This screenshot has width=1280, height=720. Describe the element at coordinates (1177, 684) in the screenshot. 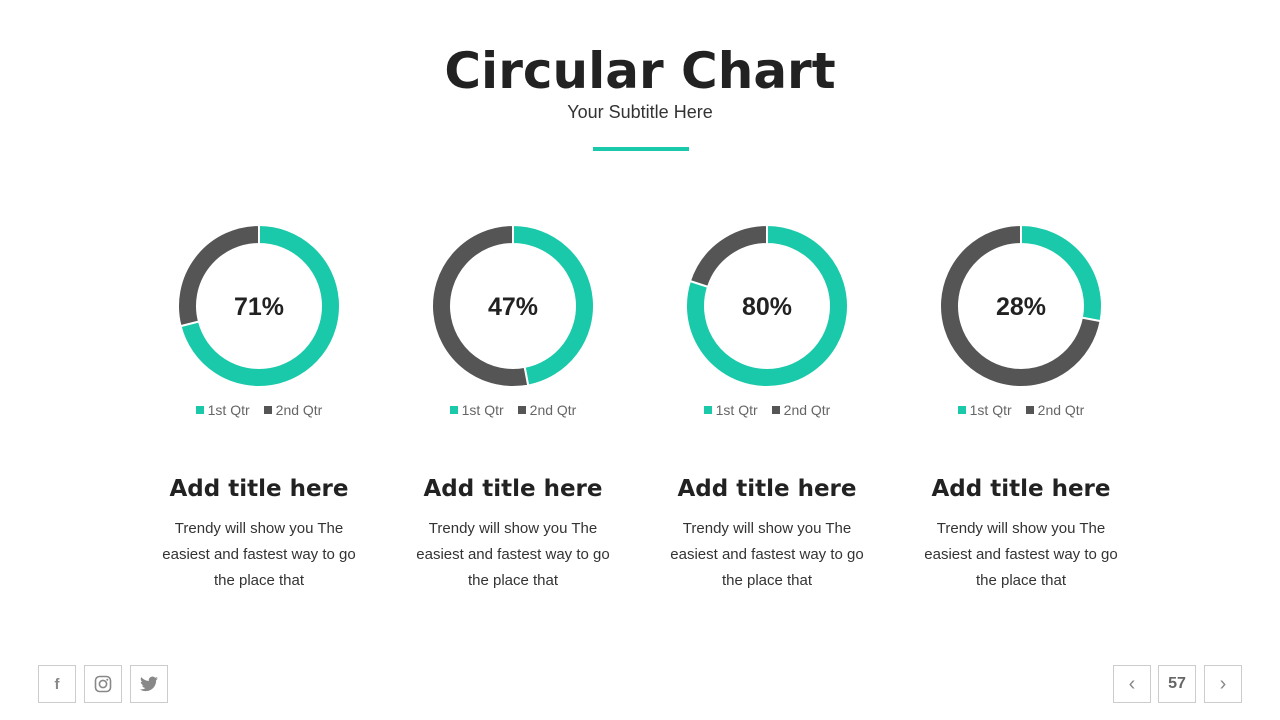

I see `page-number: 57` at that location.